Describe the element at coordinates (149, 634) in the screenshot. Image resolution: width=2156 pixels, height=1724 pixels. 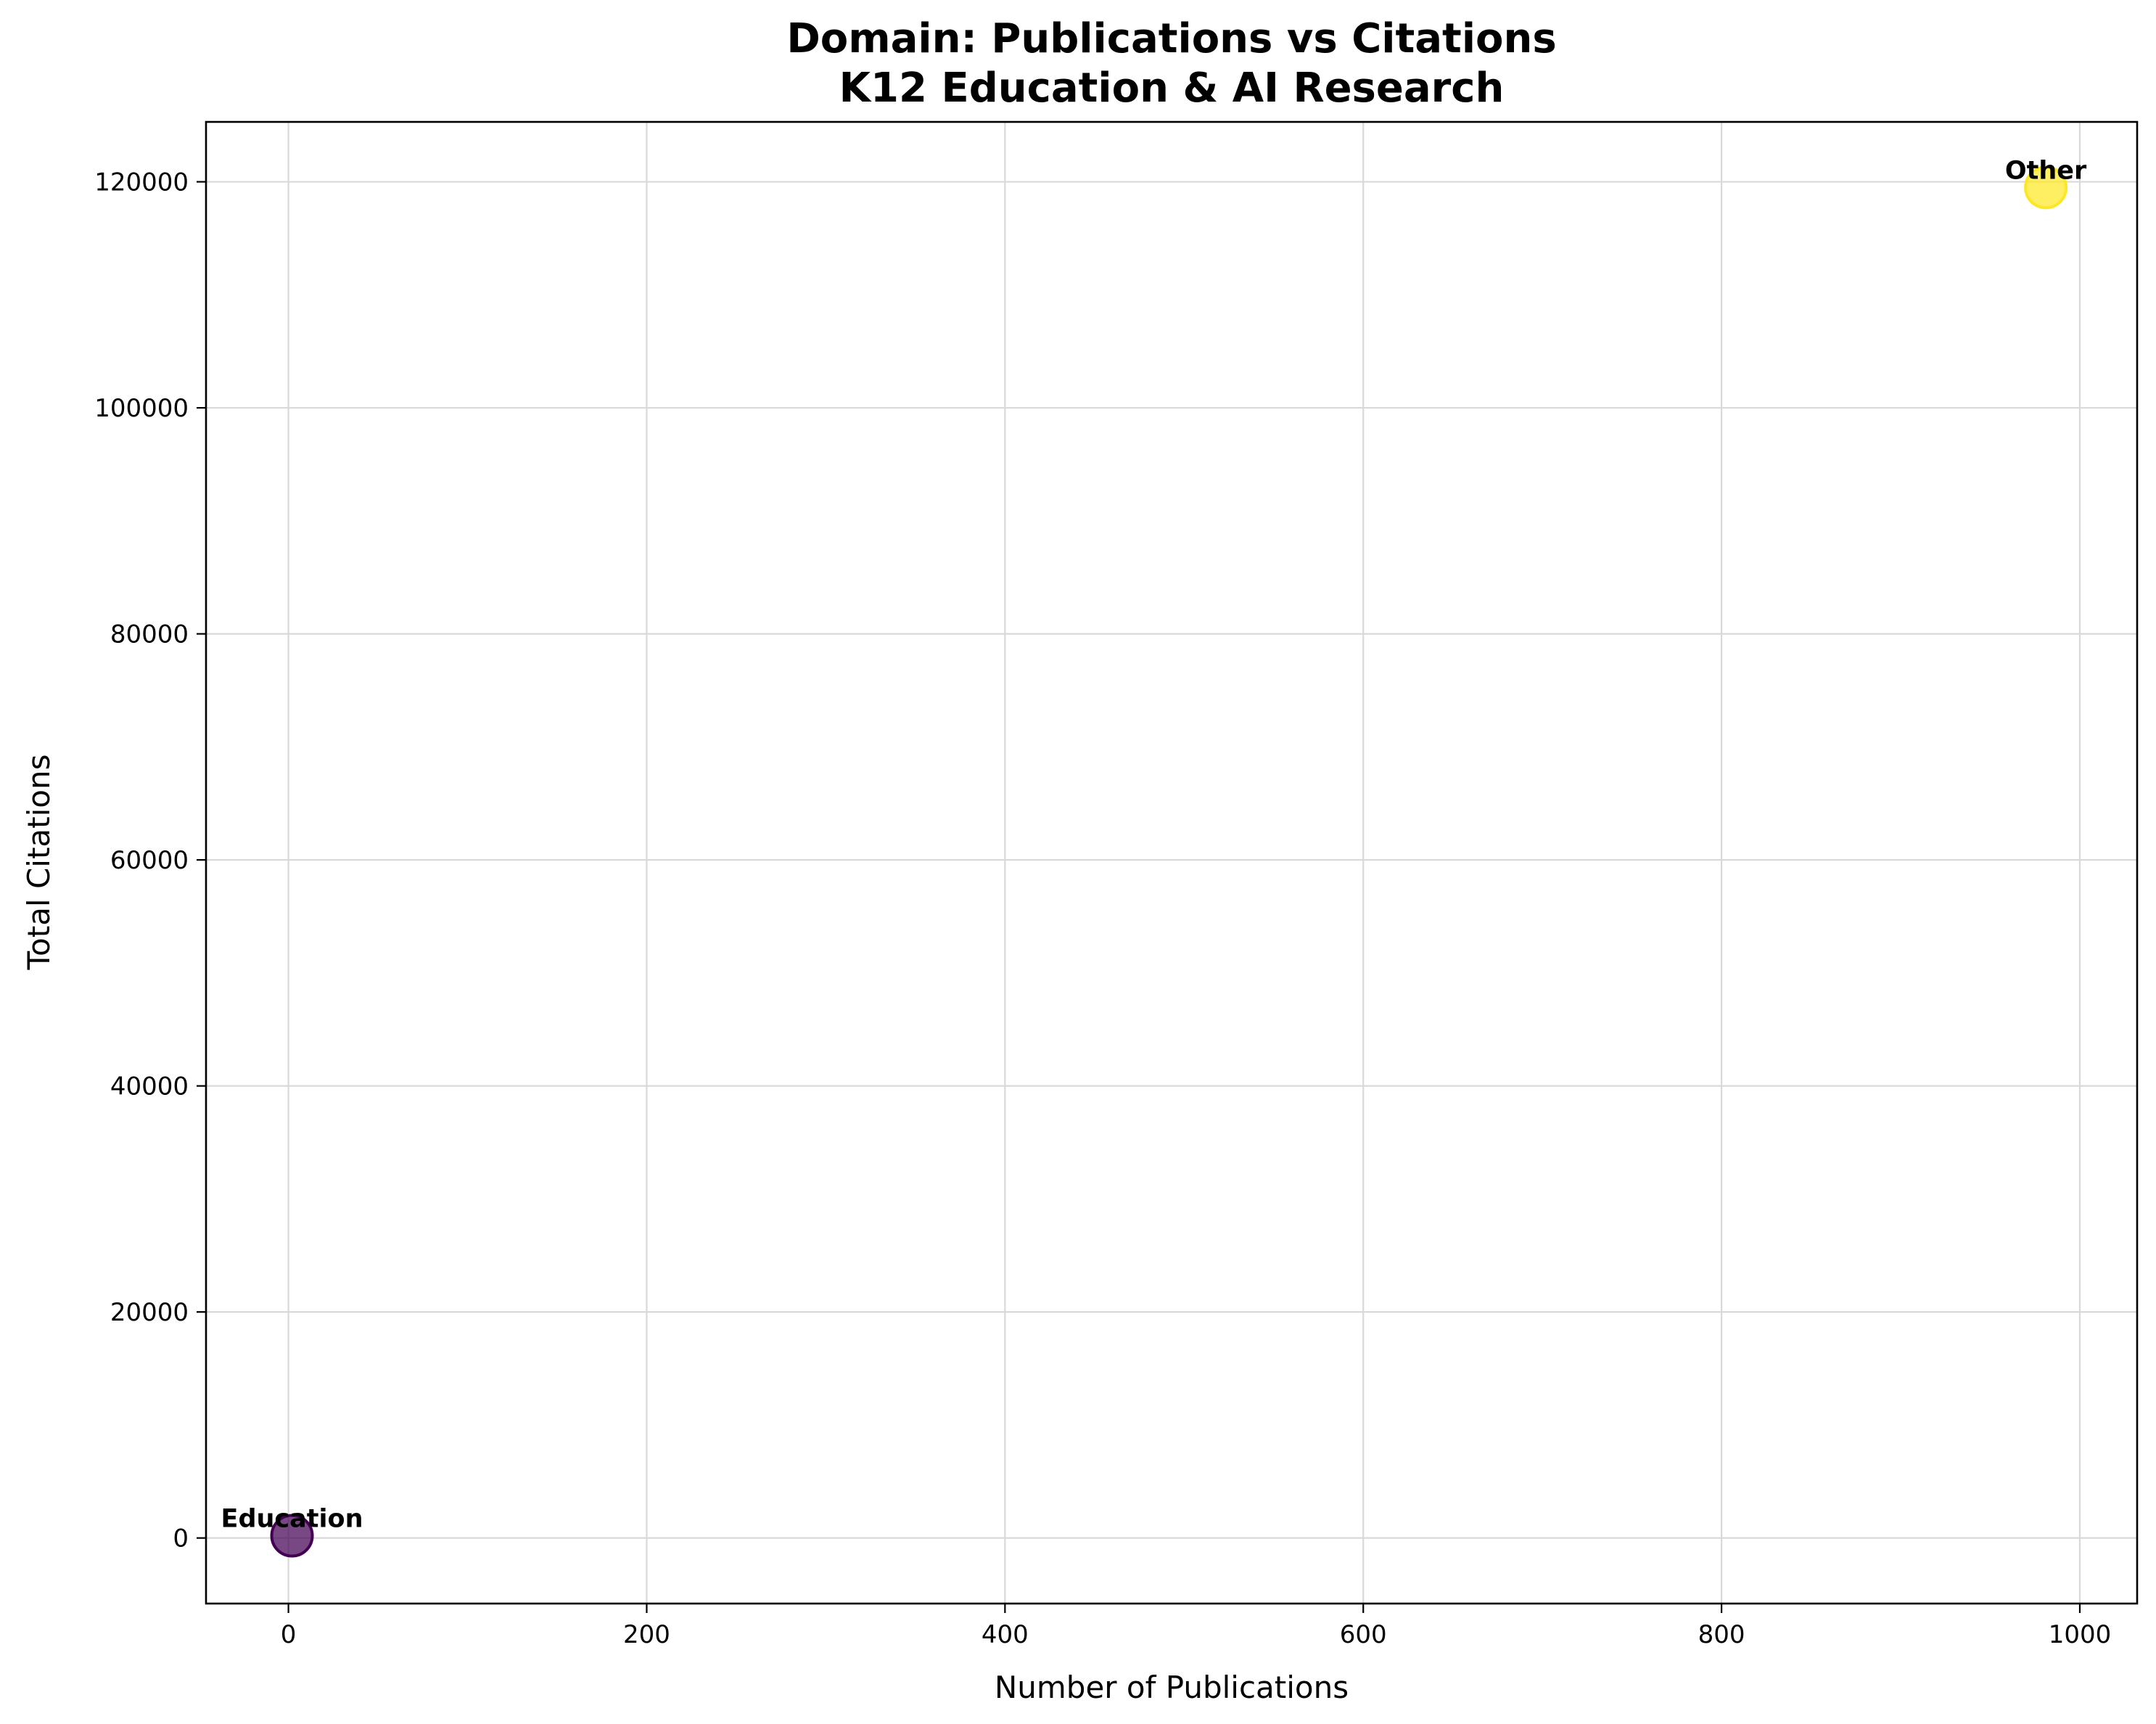
I see `y-tick-label: 80000` at that location.